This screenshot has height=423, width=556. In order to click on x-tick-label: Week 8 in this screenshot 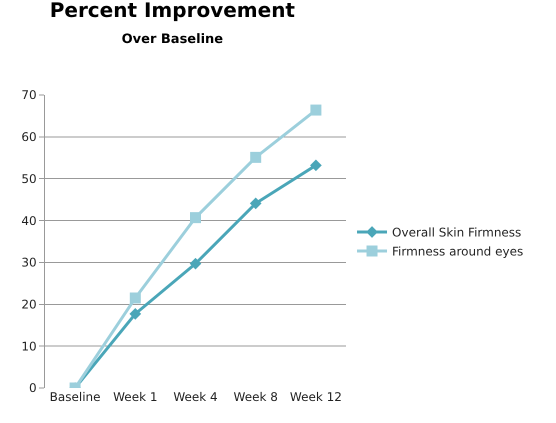, I will do `click(256, 397)`.